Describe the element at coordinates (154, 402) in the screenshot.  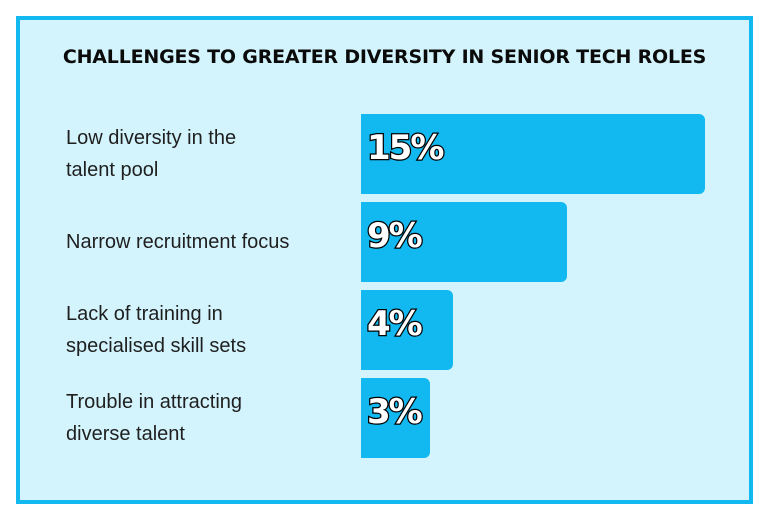
I see `category-label-line: Trouble in attracting` at that location.